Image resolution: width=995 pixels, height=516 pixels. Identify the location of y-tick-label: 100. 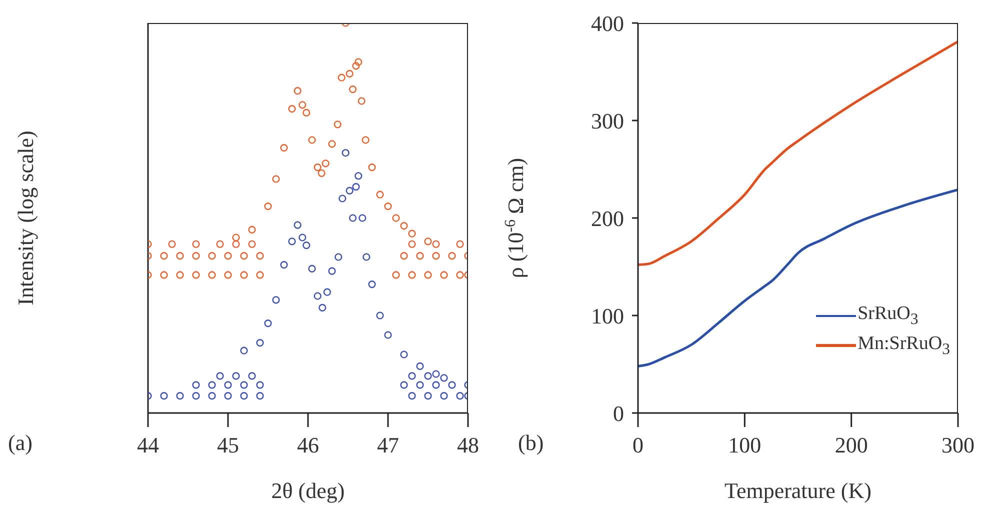
(607, 315).